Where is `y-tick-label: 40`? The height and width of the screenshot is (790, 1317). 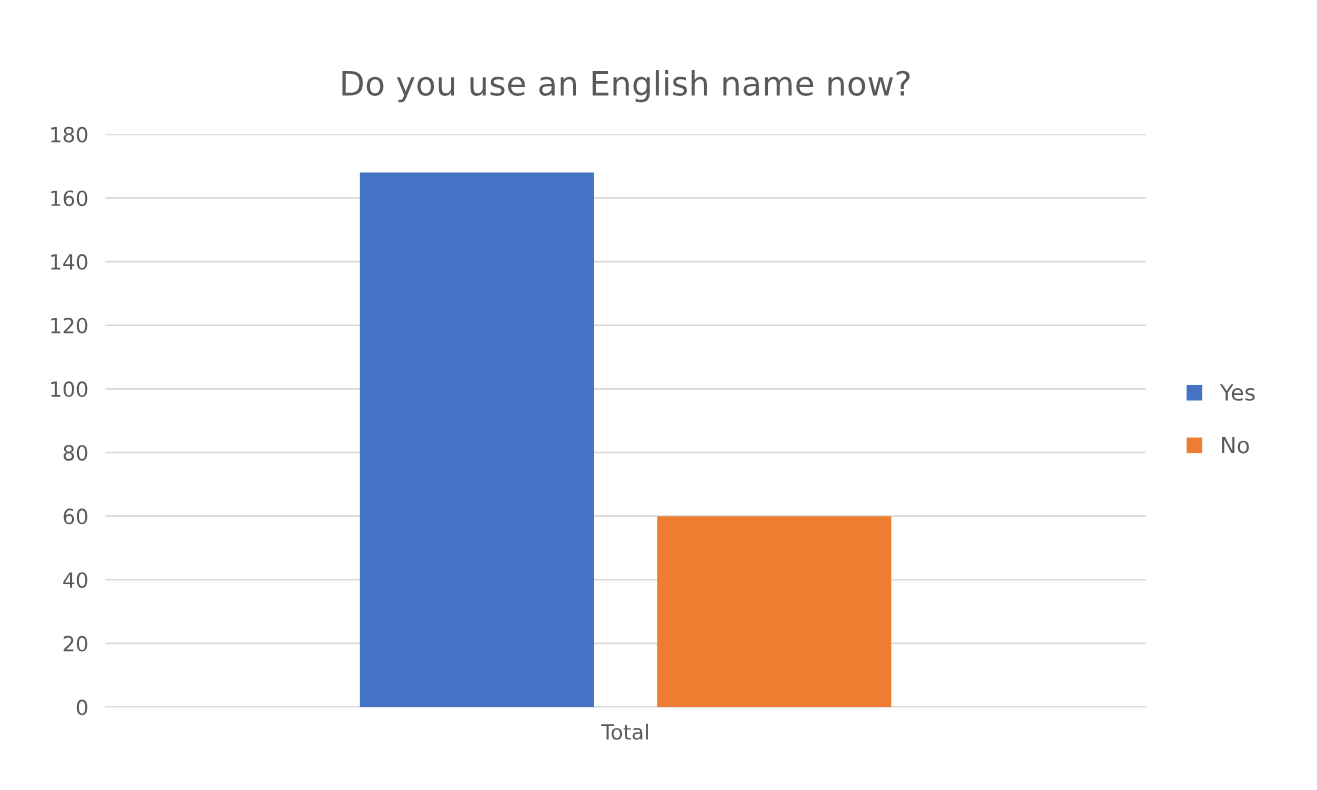 y-tick-label: 40 is located at coordinates (75, 580).